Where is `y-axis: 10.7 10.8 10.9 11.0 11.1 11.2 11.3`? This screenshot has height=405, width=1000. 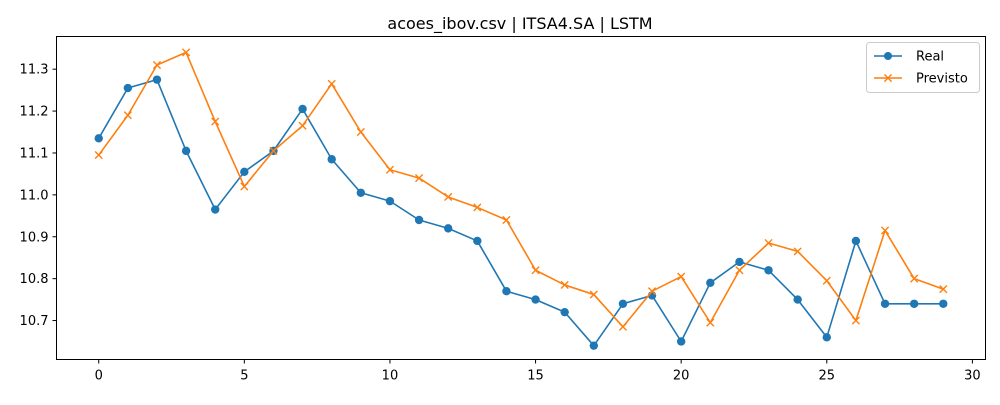
y-axis: 10.7 10.8 10.9 11.0 11.1 11.2 11.3 is located at coordinates (38, 196).